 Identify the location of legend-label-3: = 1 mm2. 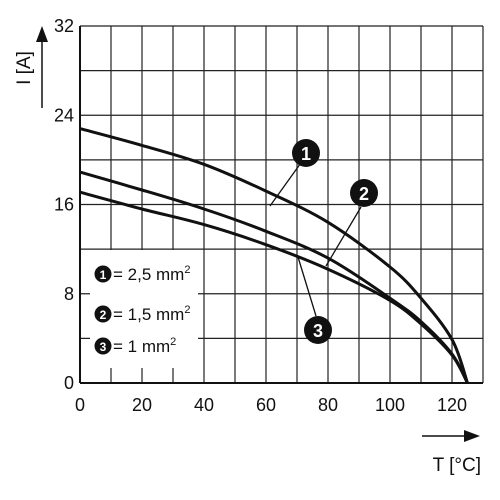
(144, 346).